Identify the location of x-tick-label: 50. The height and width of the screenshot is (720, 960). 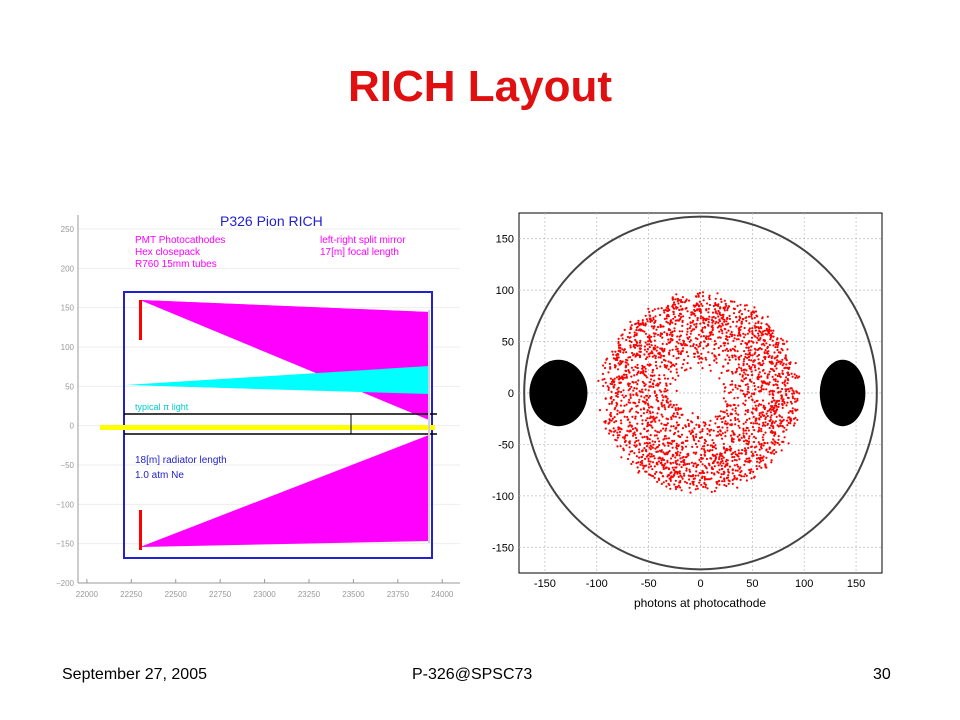
(752, 584).